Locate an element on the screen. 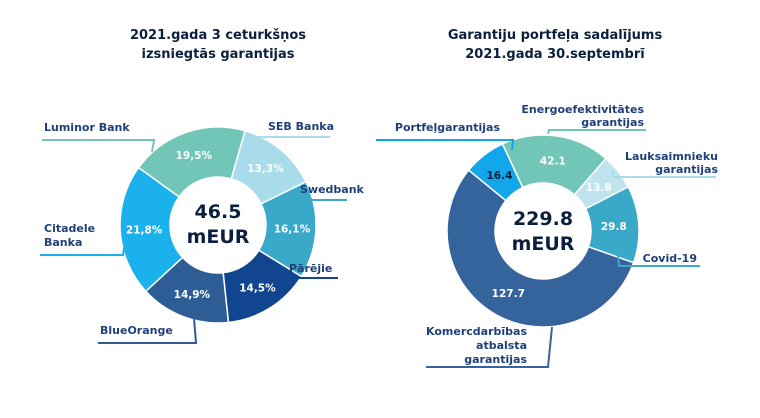 This screenshot has width=760, height=418. slice-value-lauksaimnieku-garantijas: 13.8 is located at coordinates (599, 188).